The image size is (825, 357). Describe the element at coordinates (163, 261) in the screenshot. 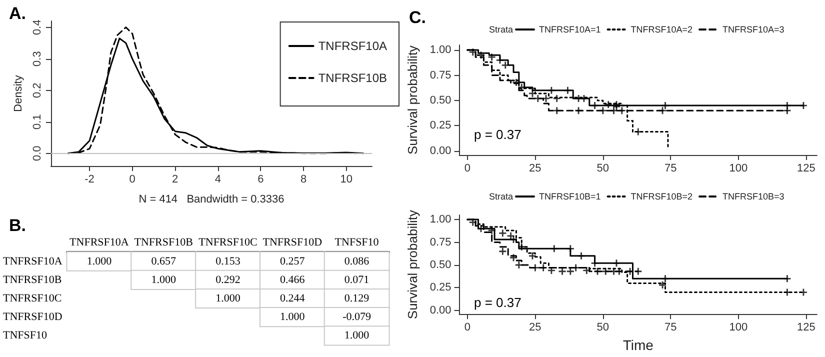

I see `data-label: 0.657` at that location.